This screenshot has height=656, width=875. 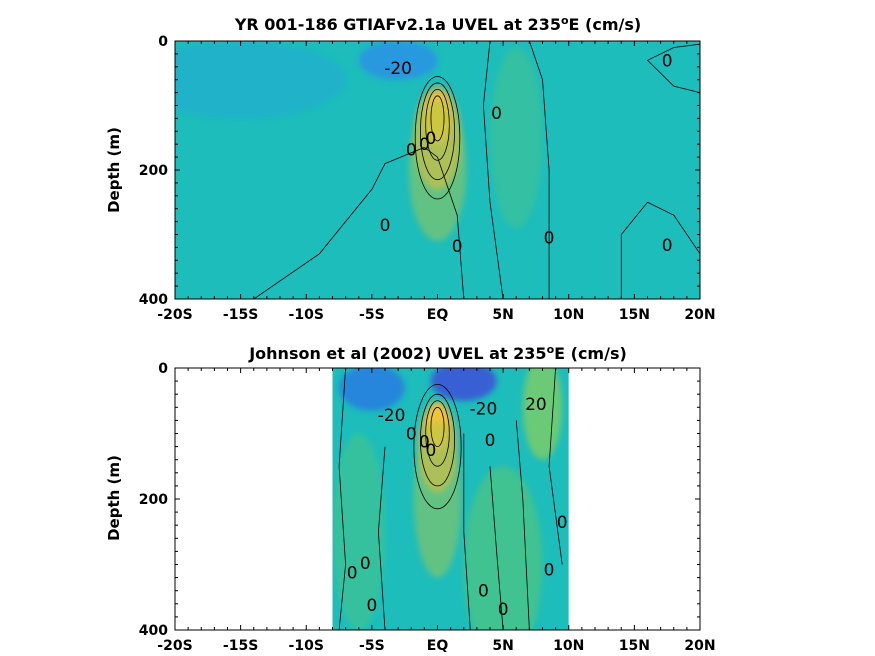 I want to click on heatmap-field: -20 -20 200 00 000 0 000 0, so click(x=450, y=499).